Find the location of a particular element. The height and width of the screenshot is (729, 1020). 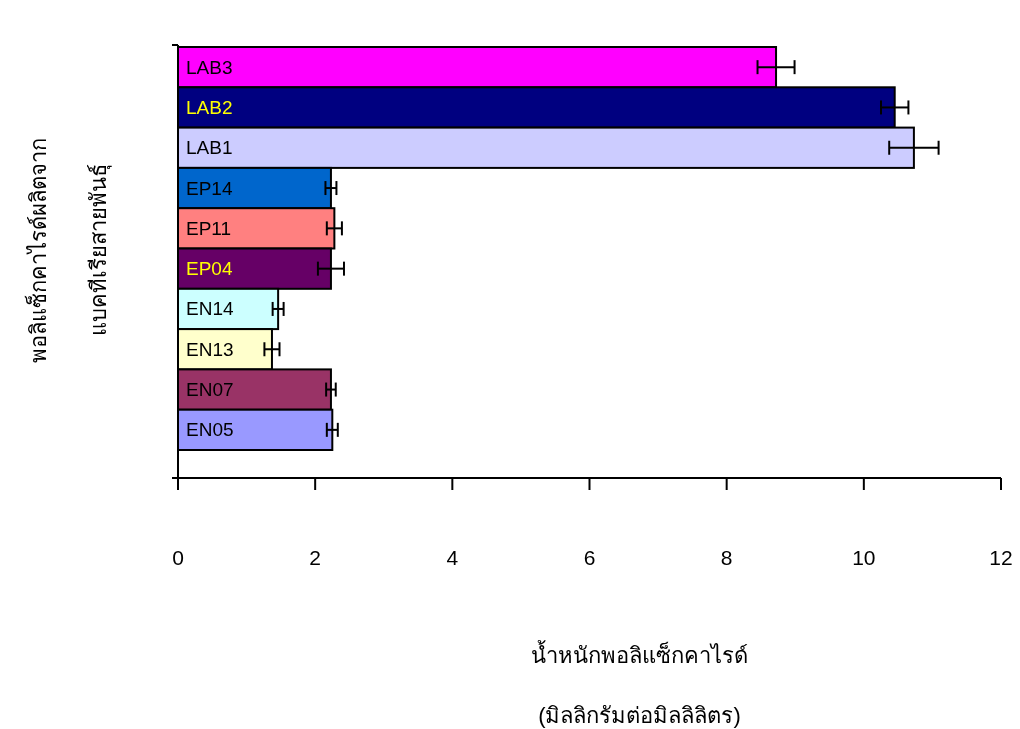

y-tick-label: EP11 is located at coordinates (209, 228).